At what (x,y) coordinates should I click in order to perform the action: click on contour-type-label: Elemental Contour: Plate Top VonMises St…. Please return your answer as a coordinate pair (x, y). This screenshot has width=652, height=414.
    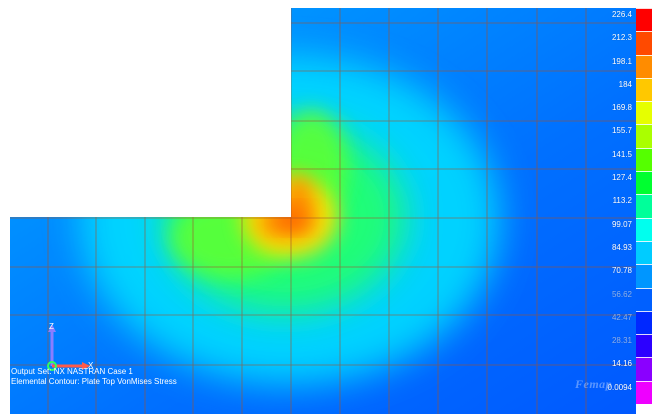
    Looking at the image, I should click on (94, 381).